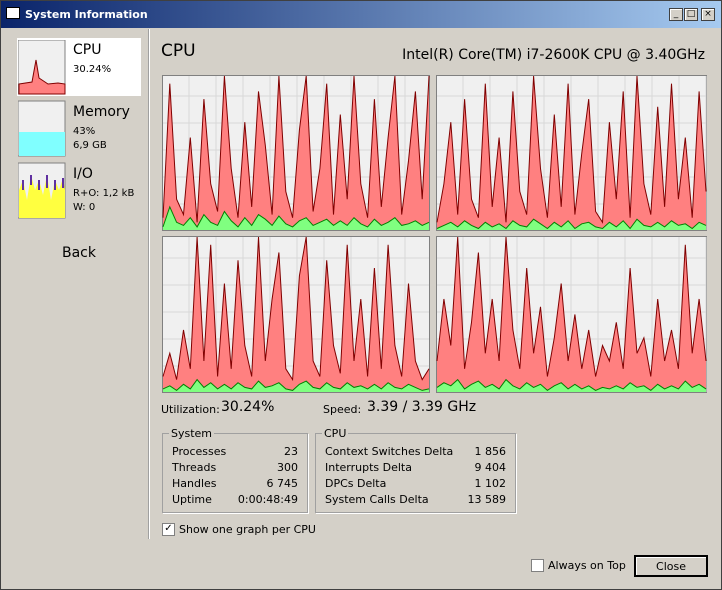 This screenshot has width=722, height=590. What do you see at coordinates (487, 499) in the screenshot?
I see `stat-value: 13 589` at bounding box center [487, 499].